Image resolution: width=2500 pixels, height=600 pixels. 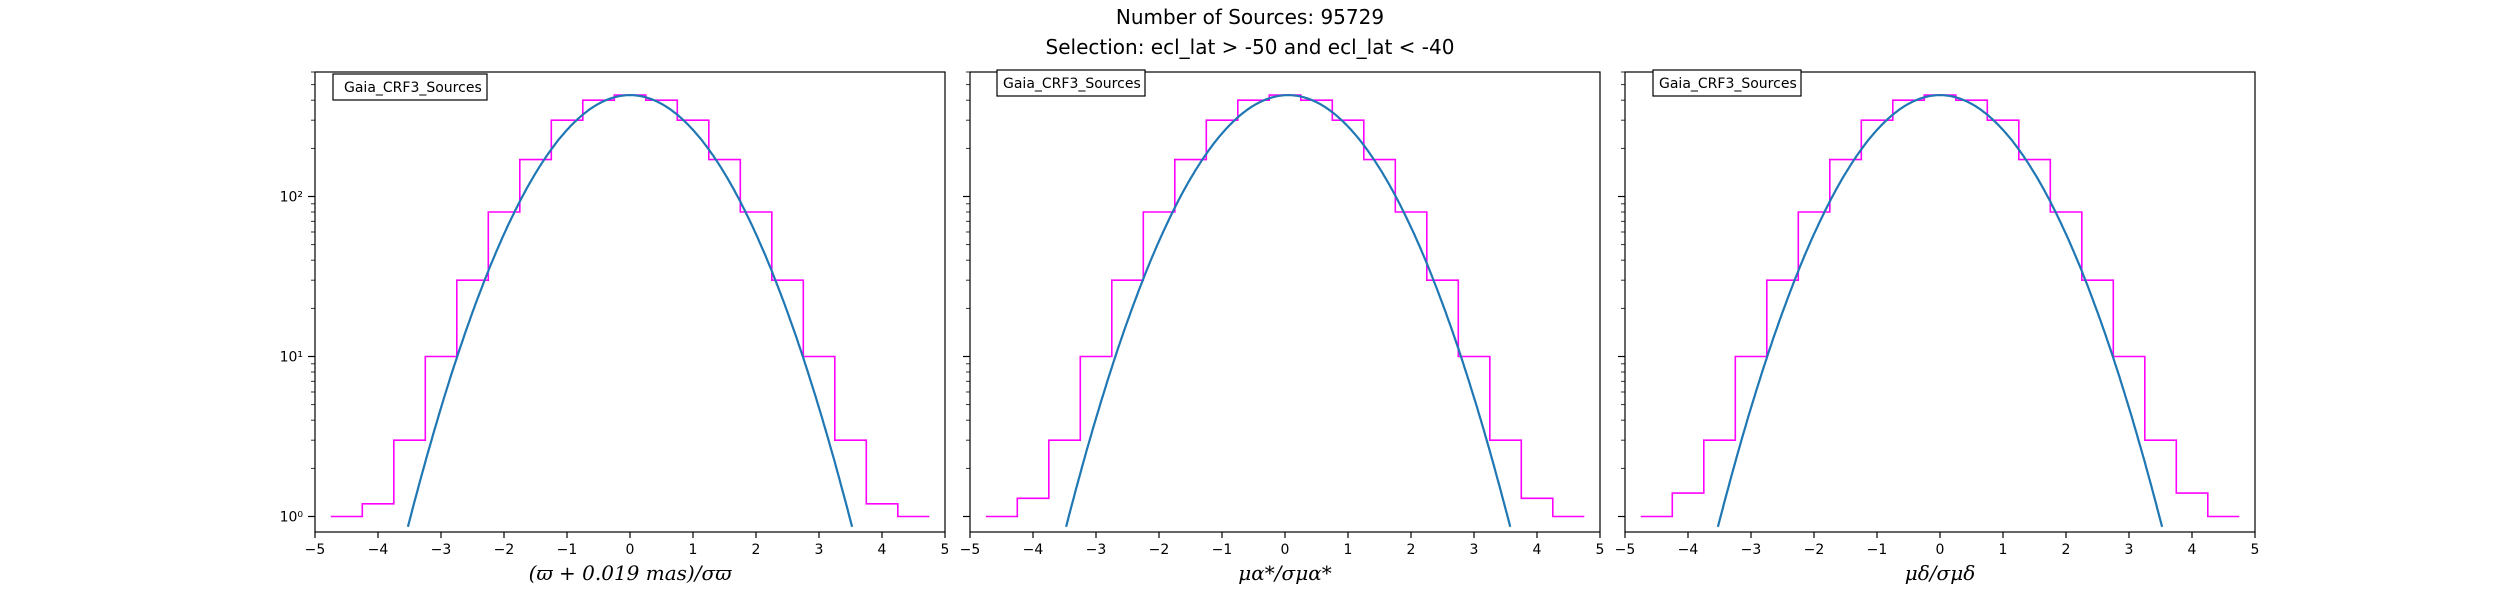 What do you see at coordinates (631, 573) in the screenshot?
I see `x-axis-label: (ϖ + 0.019 mas)/σϖ` at bounding box center [631, 573].